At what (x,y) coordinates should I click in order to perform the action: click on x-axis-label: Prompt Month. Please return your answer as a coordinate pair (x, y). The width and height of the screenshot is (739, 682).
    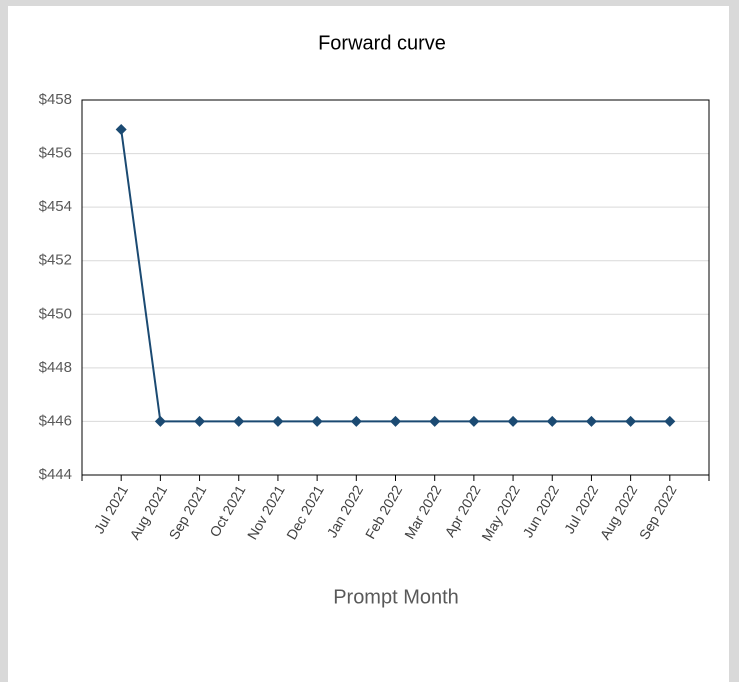
    Looking at the image, I should click on (396, 597).